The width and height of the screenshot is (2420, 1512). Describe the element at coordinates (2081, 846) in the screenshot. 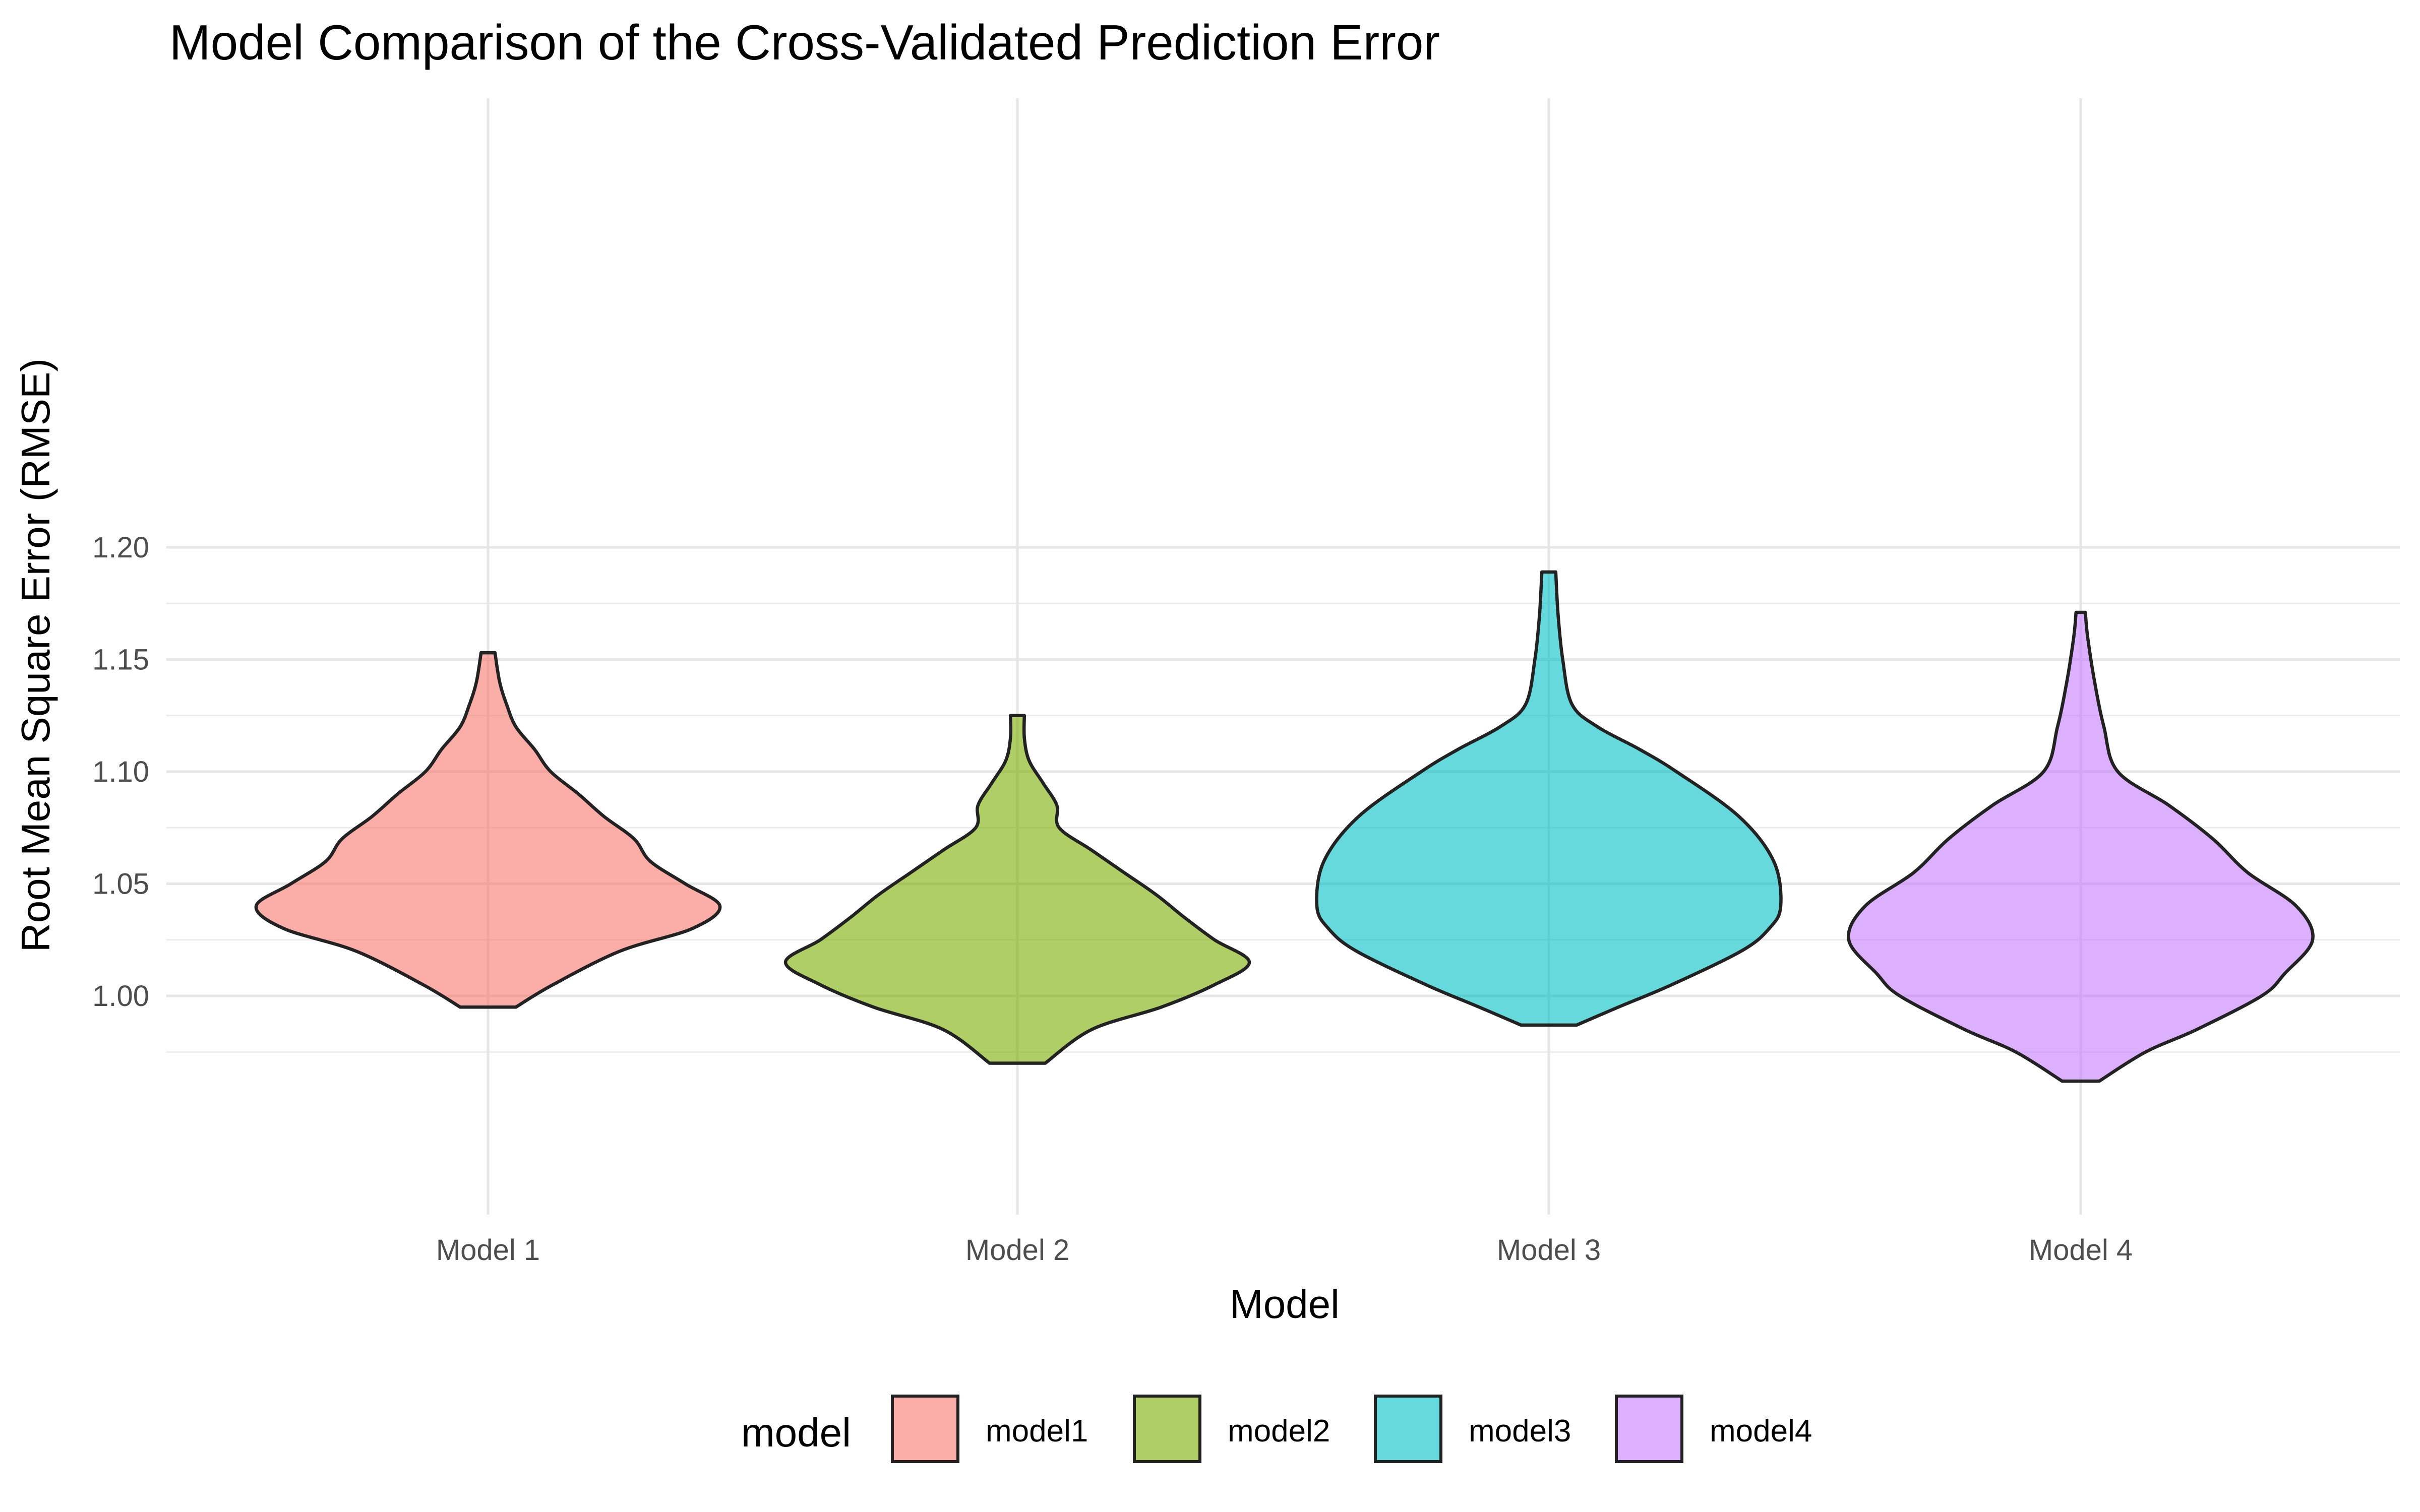

I see `violin-model4` at that location.